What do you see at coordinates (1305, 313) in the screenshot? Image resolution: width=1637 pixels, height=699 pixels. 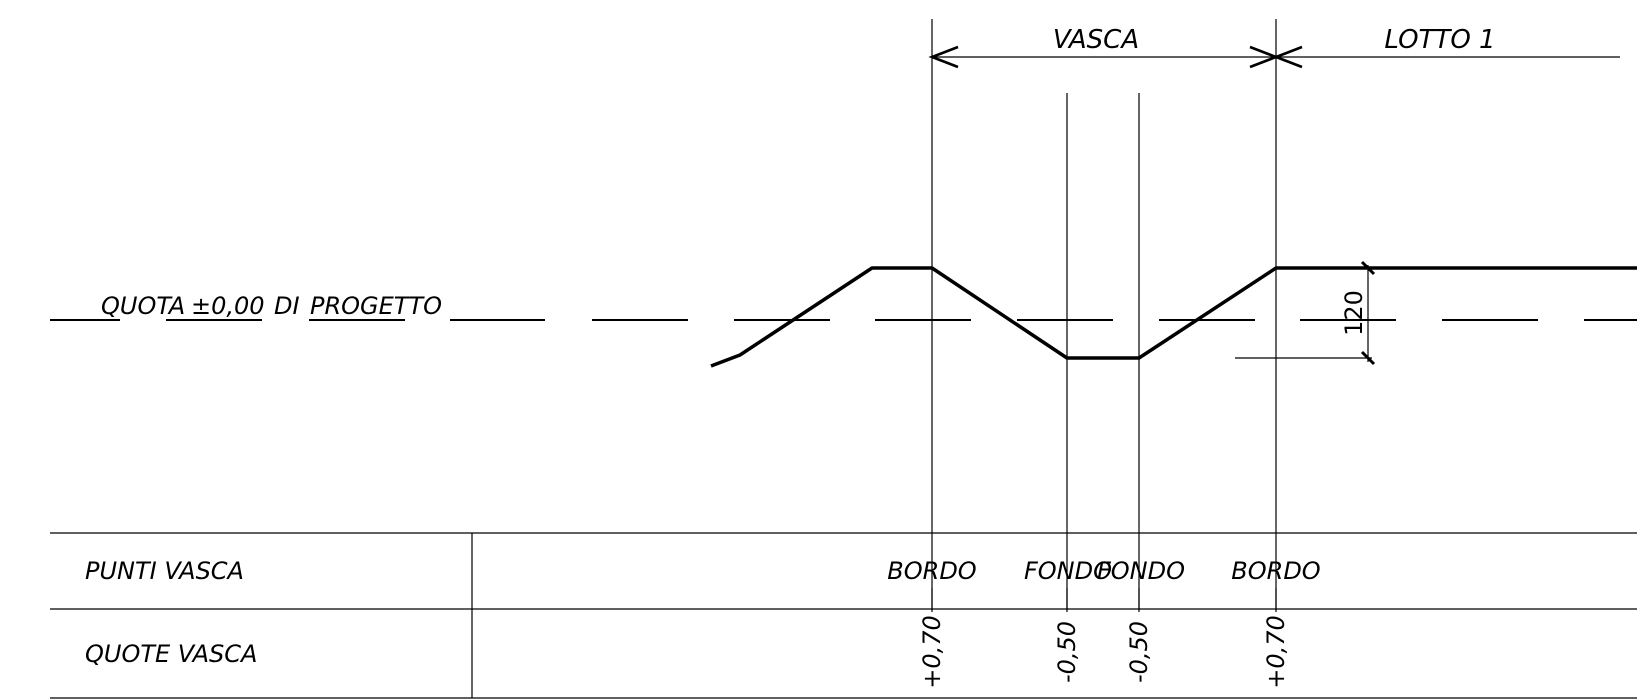 I see `height-dimension` at bounding box center [1305, 313].